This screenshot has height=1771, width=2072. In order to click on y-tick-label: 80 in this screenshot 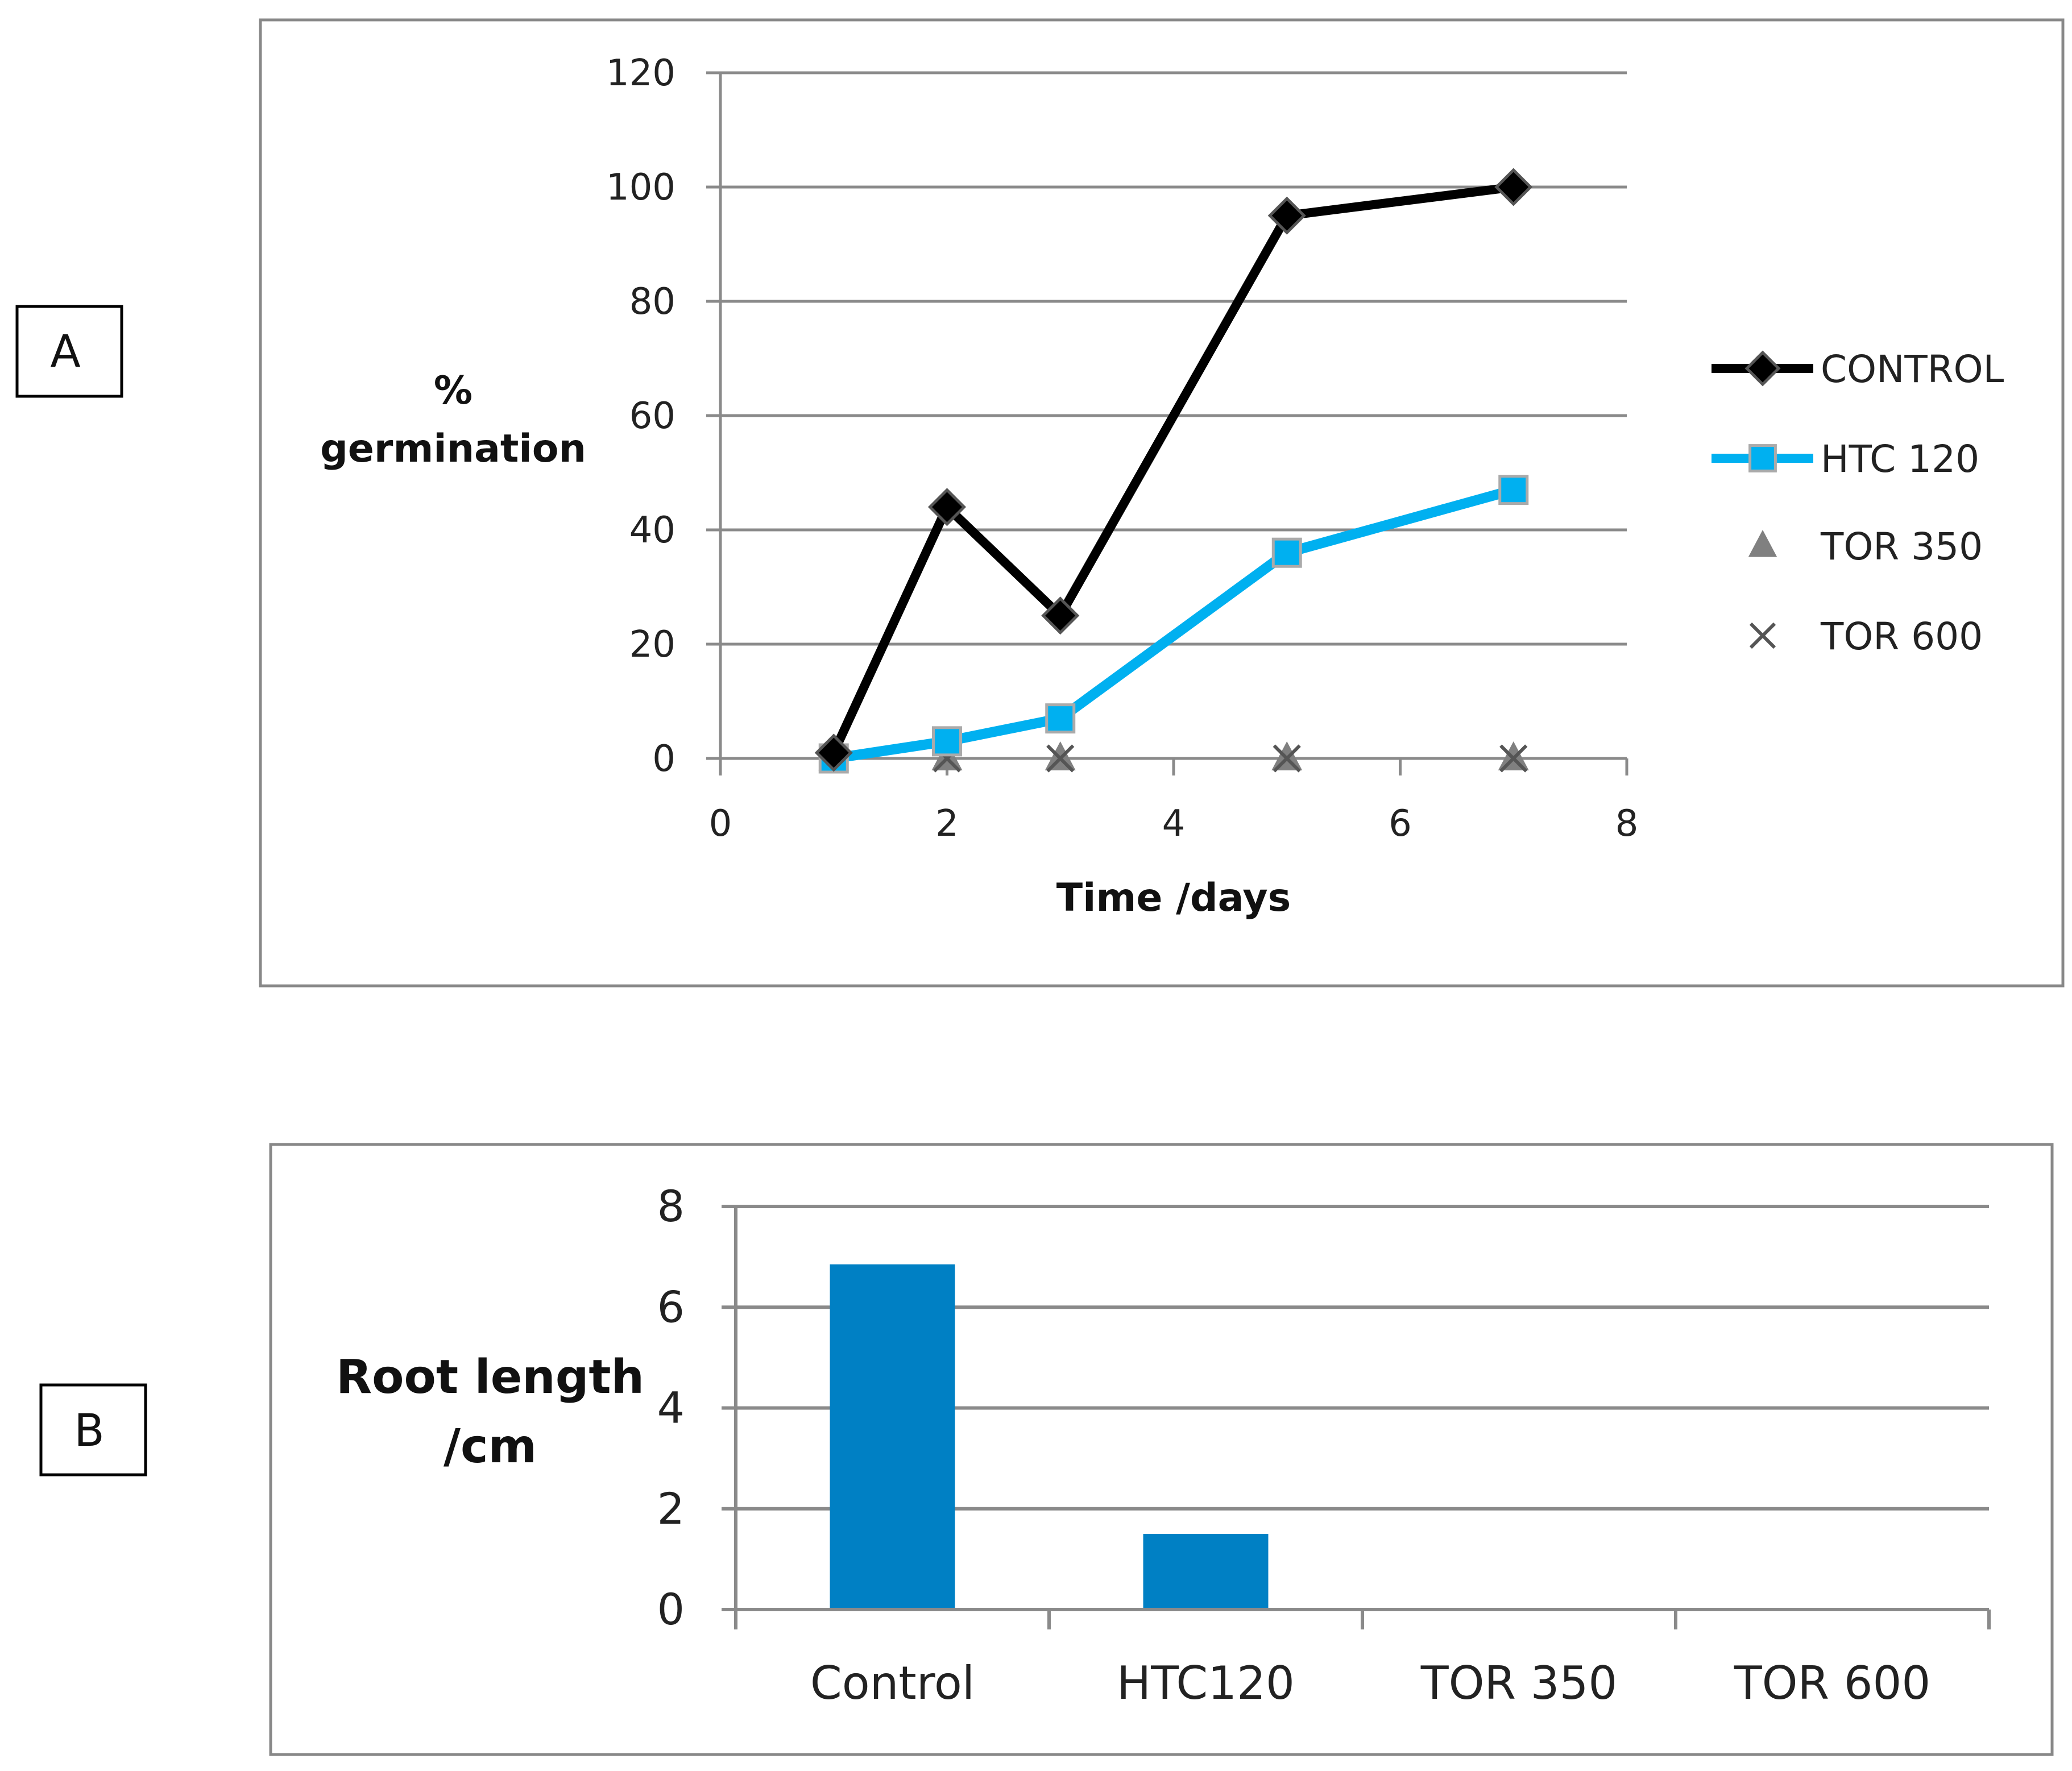, I will do `click(652, 302)`.